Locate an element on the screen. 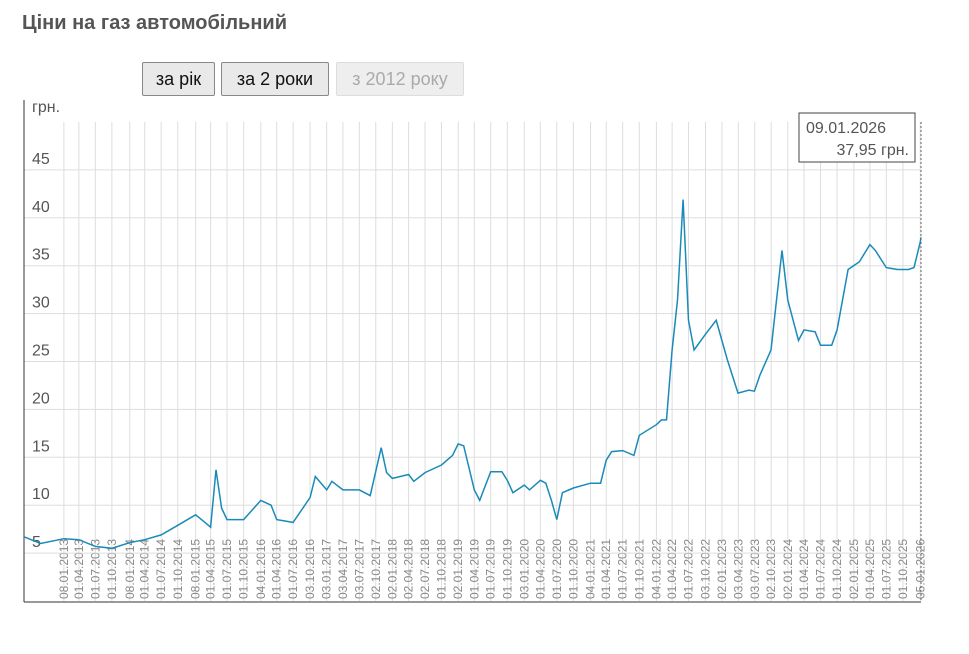 The image size is (969, 654). tooltip-value: 37,95 грн. is located at coordinates (873, 150).